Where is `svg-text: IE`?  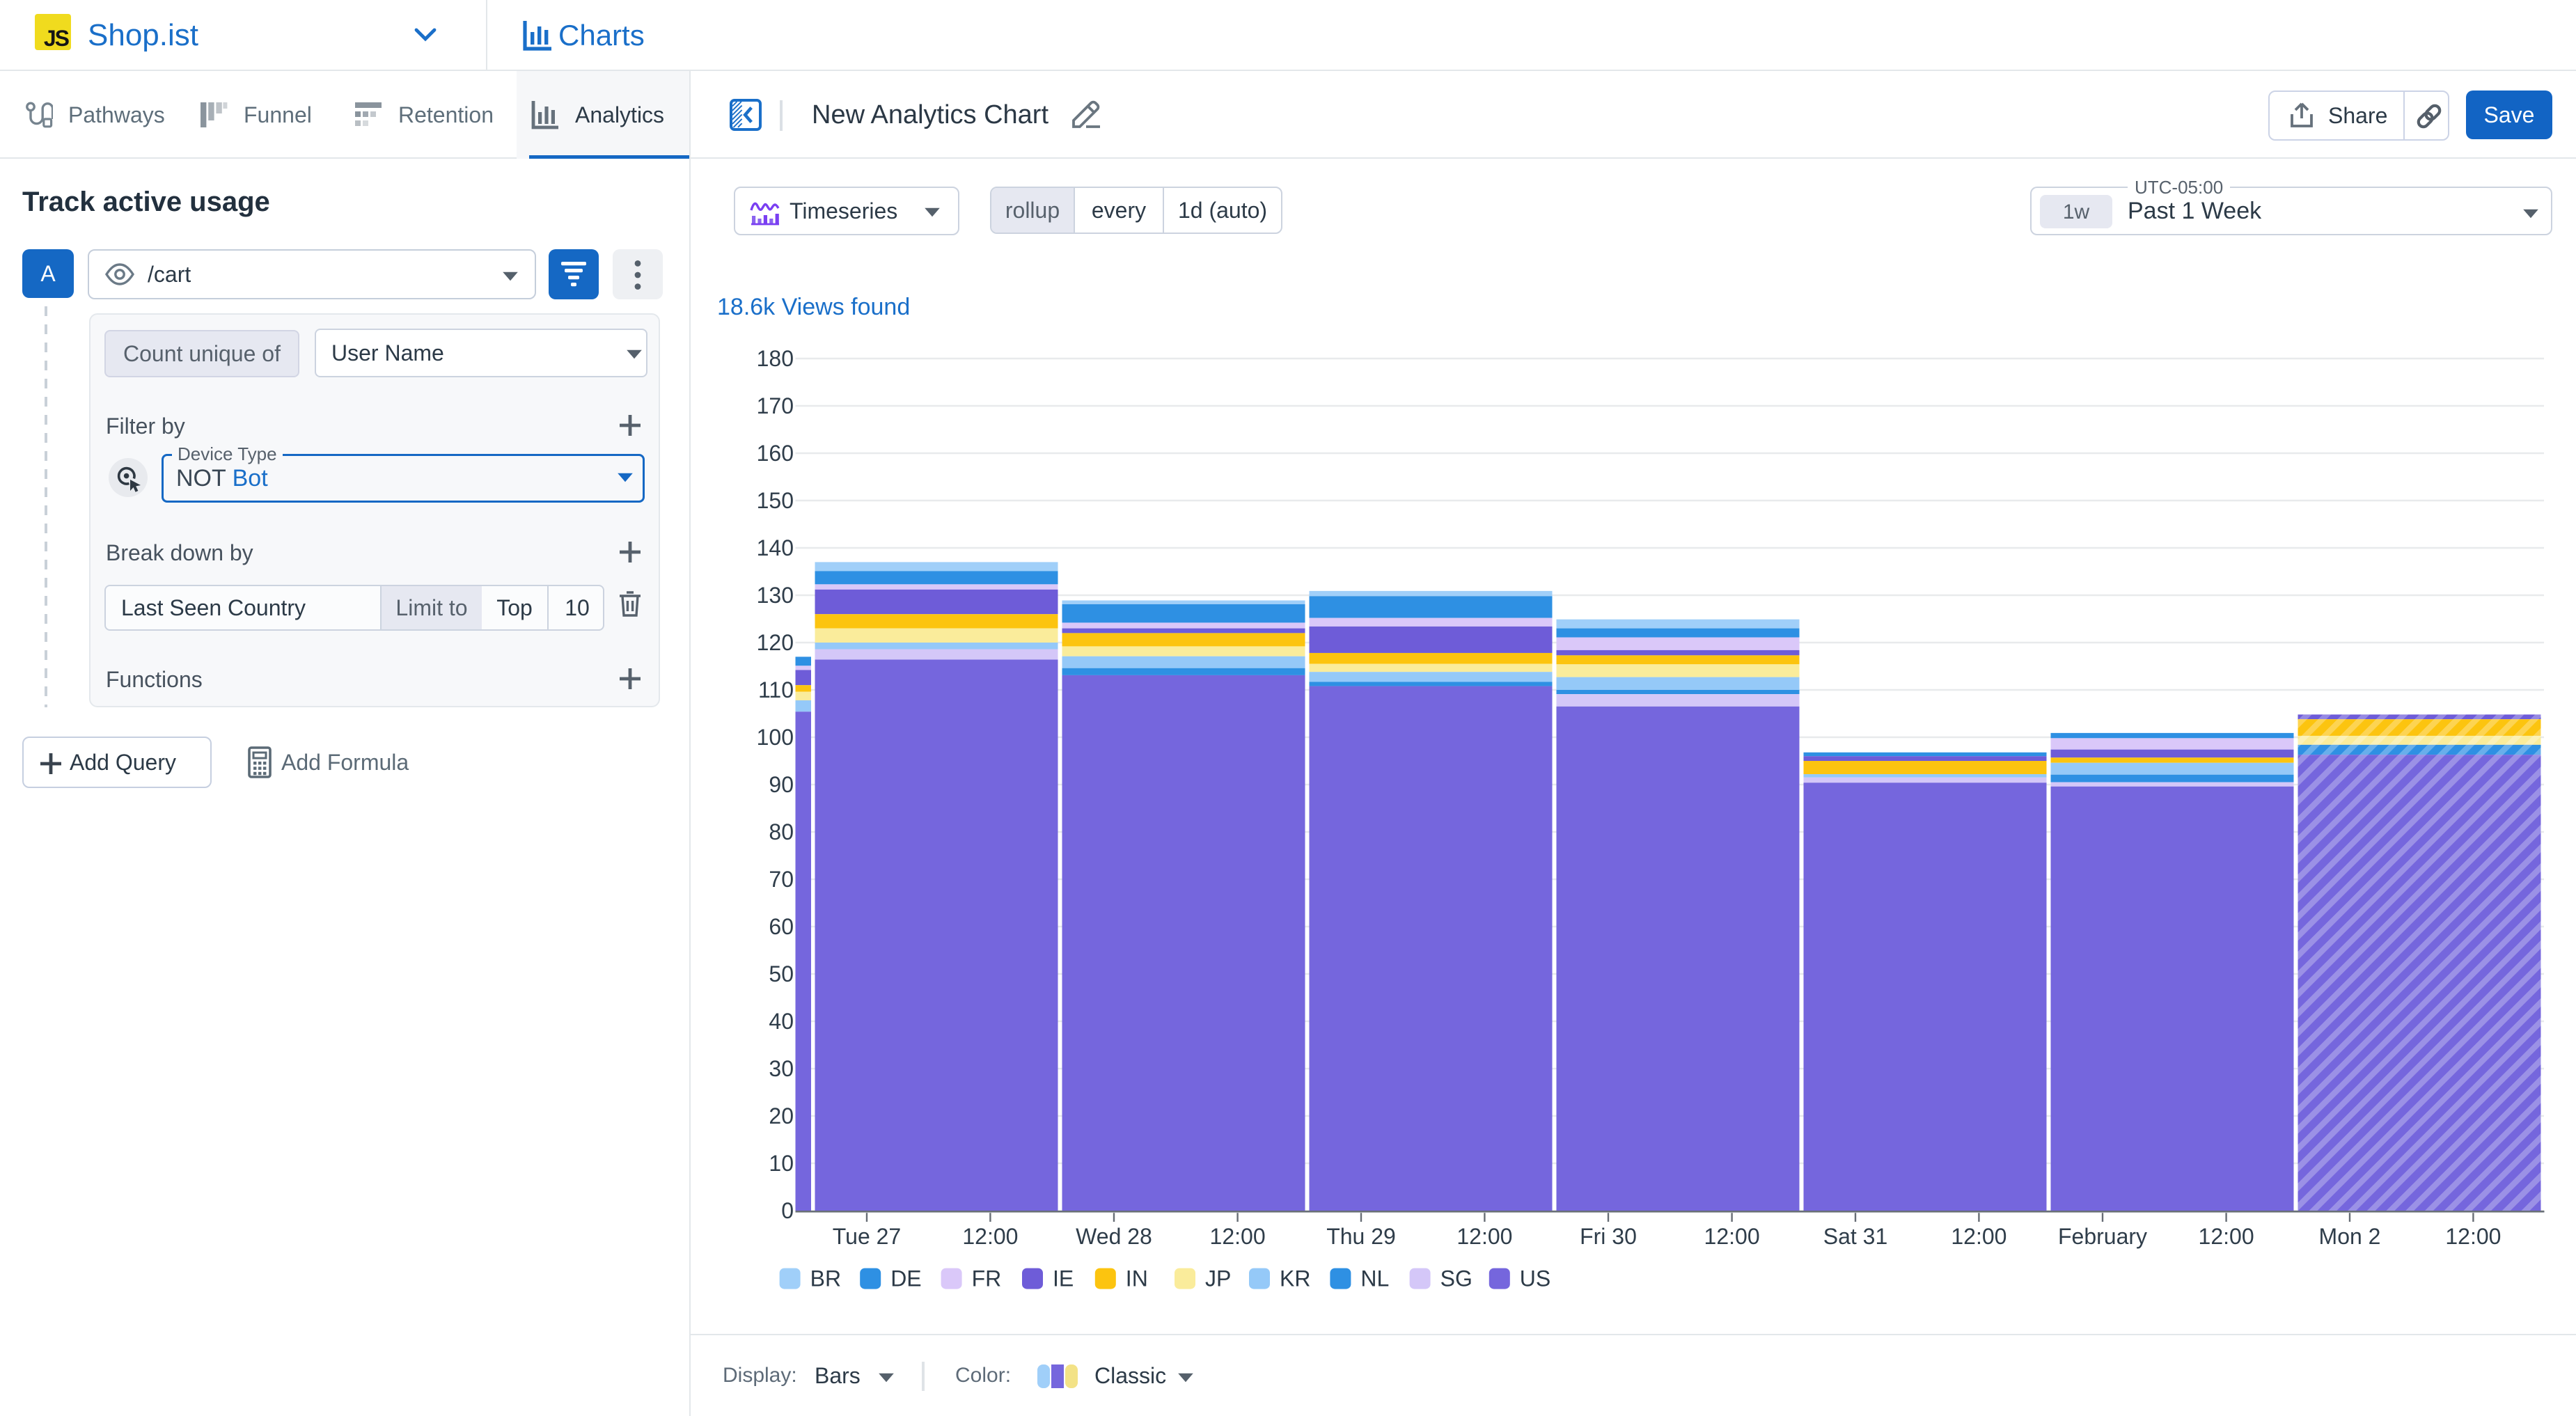 svg-text: IE is located at coordinates (1063, 1278).